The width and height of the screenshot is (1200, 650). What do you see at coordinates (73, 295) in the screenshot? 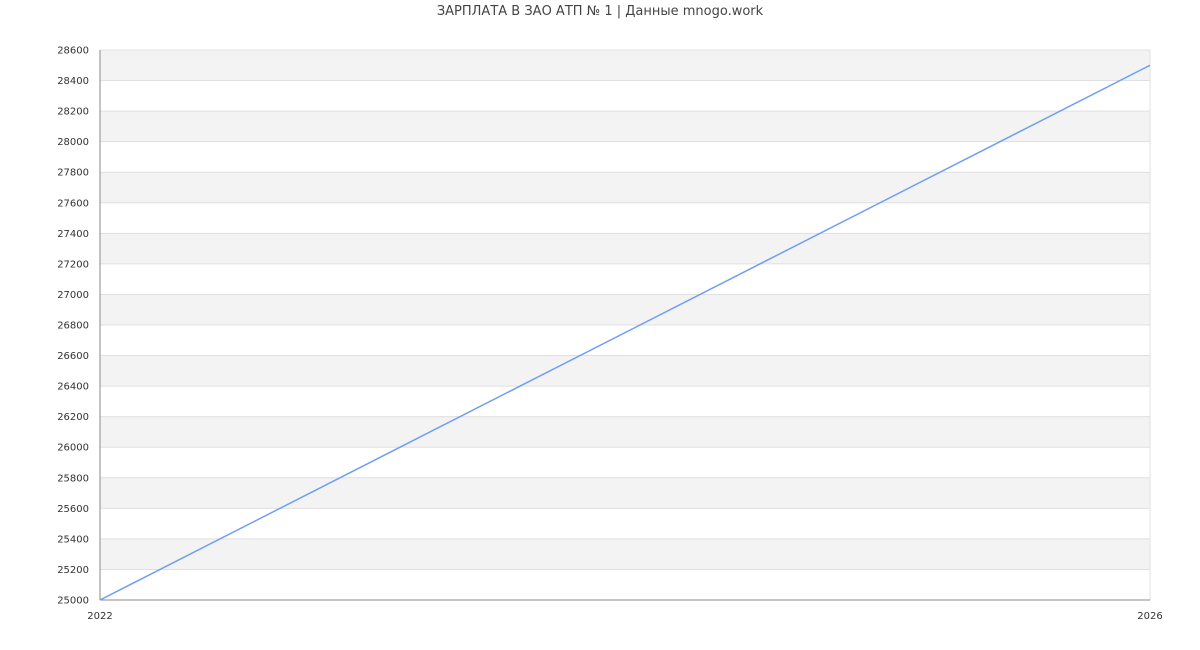
I see `y-tick-label: 27000` at bounding box center [73, 295].